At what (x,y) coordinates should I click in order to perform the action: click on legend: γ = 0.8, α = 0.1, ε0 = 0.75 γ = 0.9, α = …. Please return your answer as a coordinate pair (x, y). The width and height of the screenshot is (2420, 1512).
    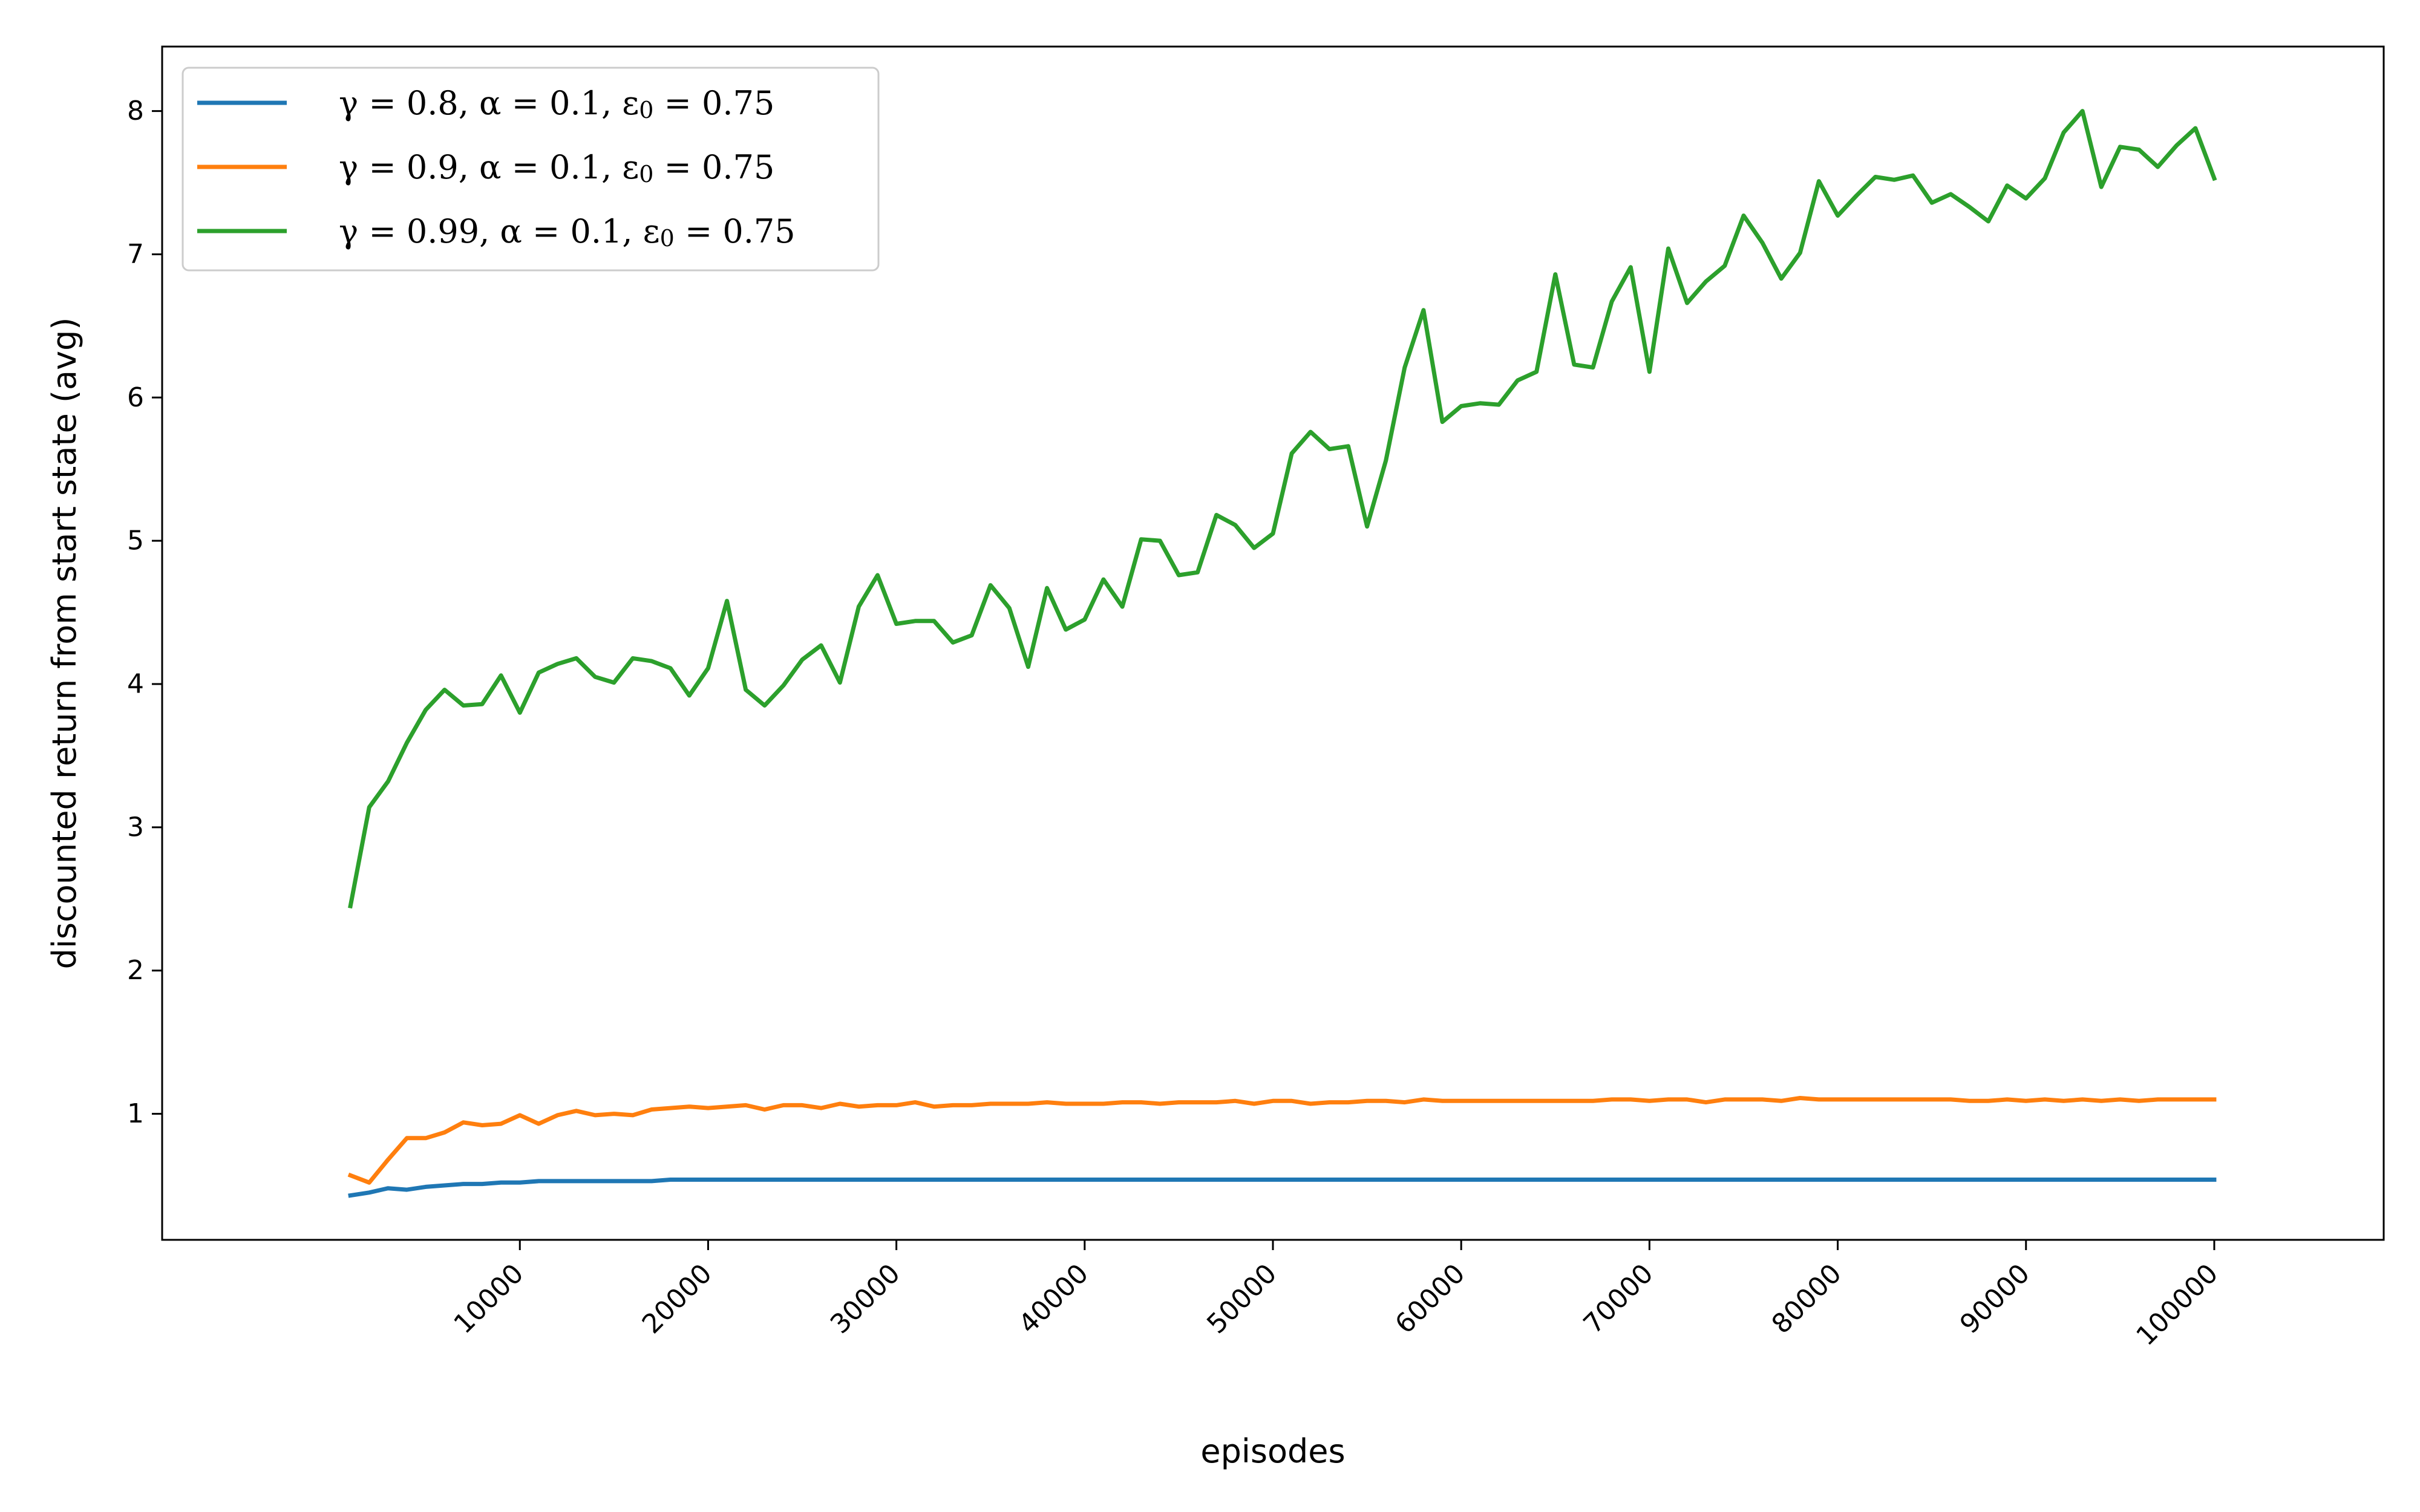
    Looking at the image, I should click on (531, 169).